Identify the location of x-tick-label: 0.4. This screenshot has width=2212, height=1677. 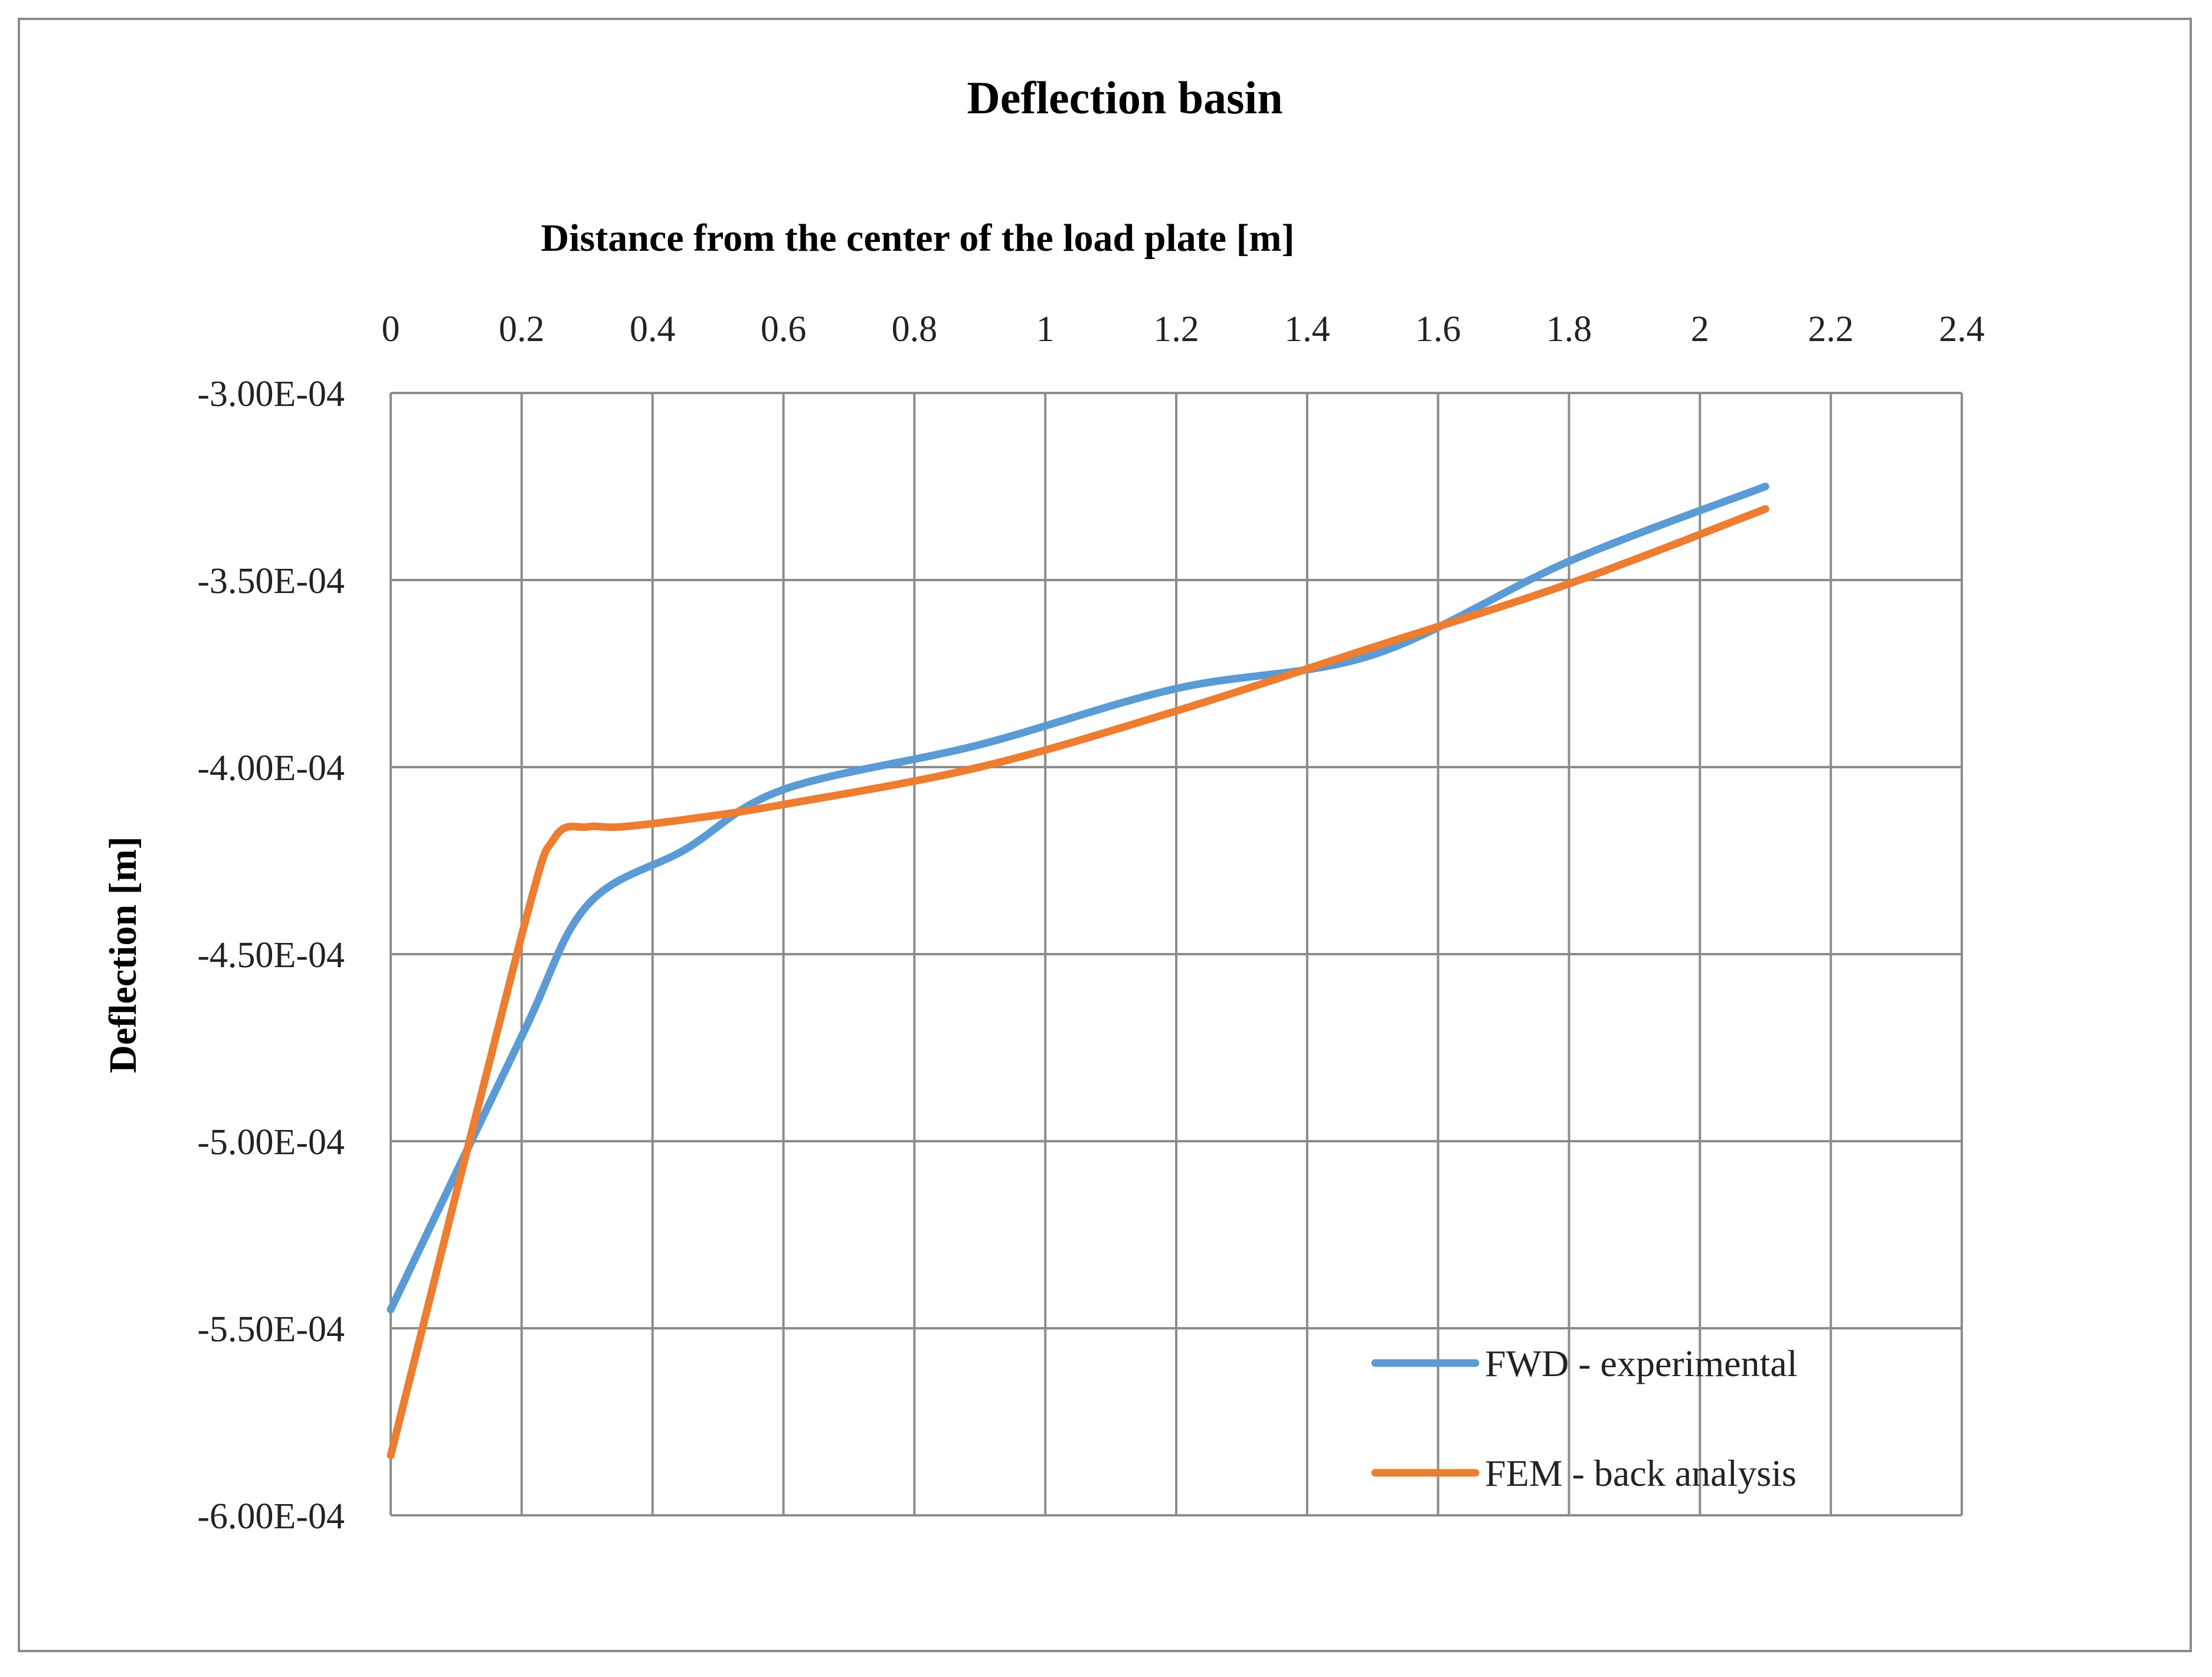
(653, 329).